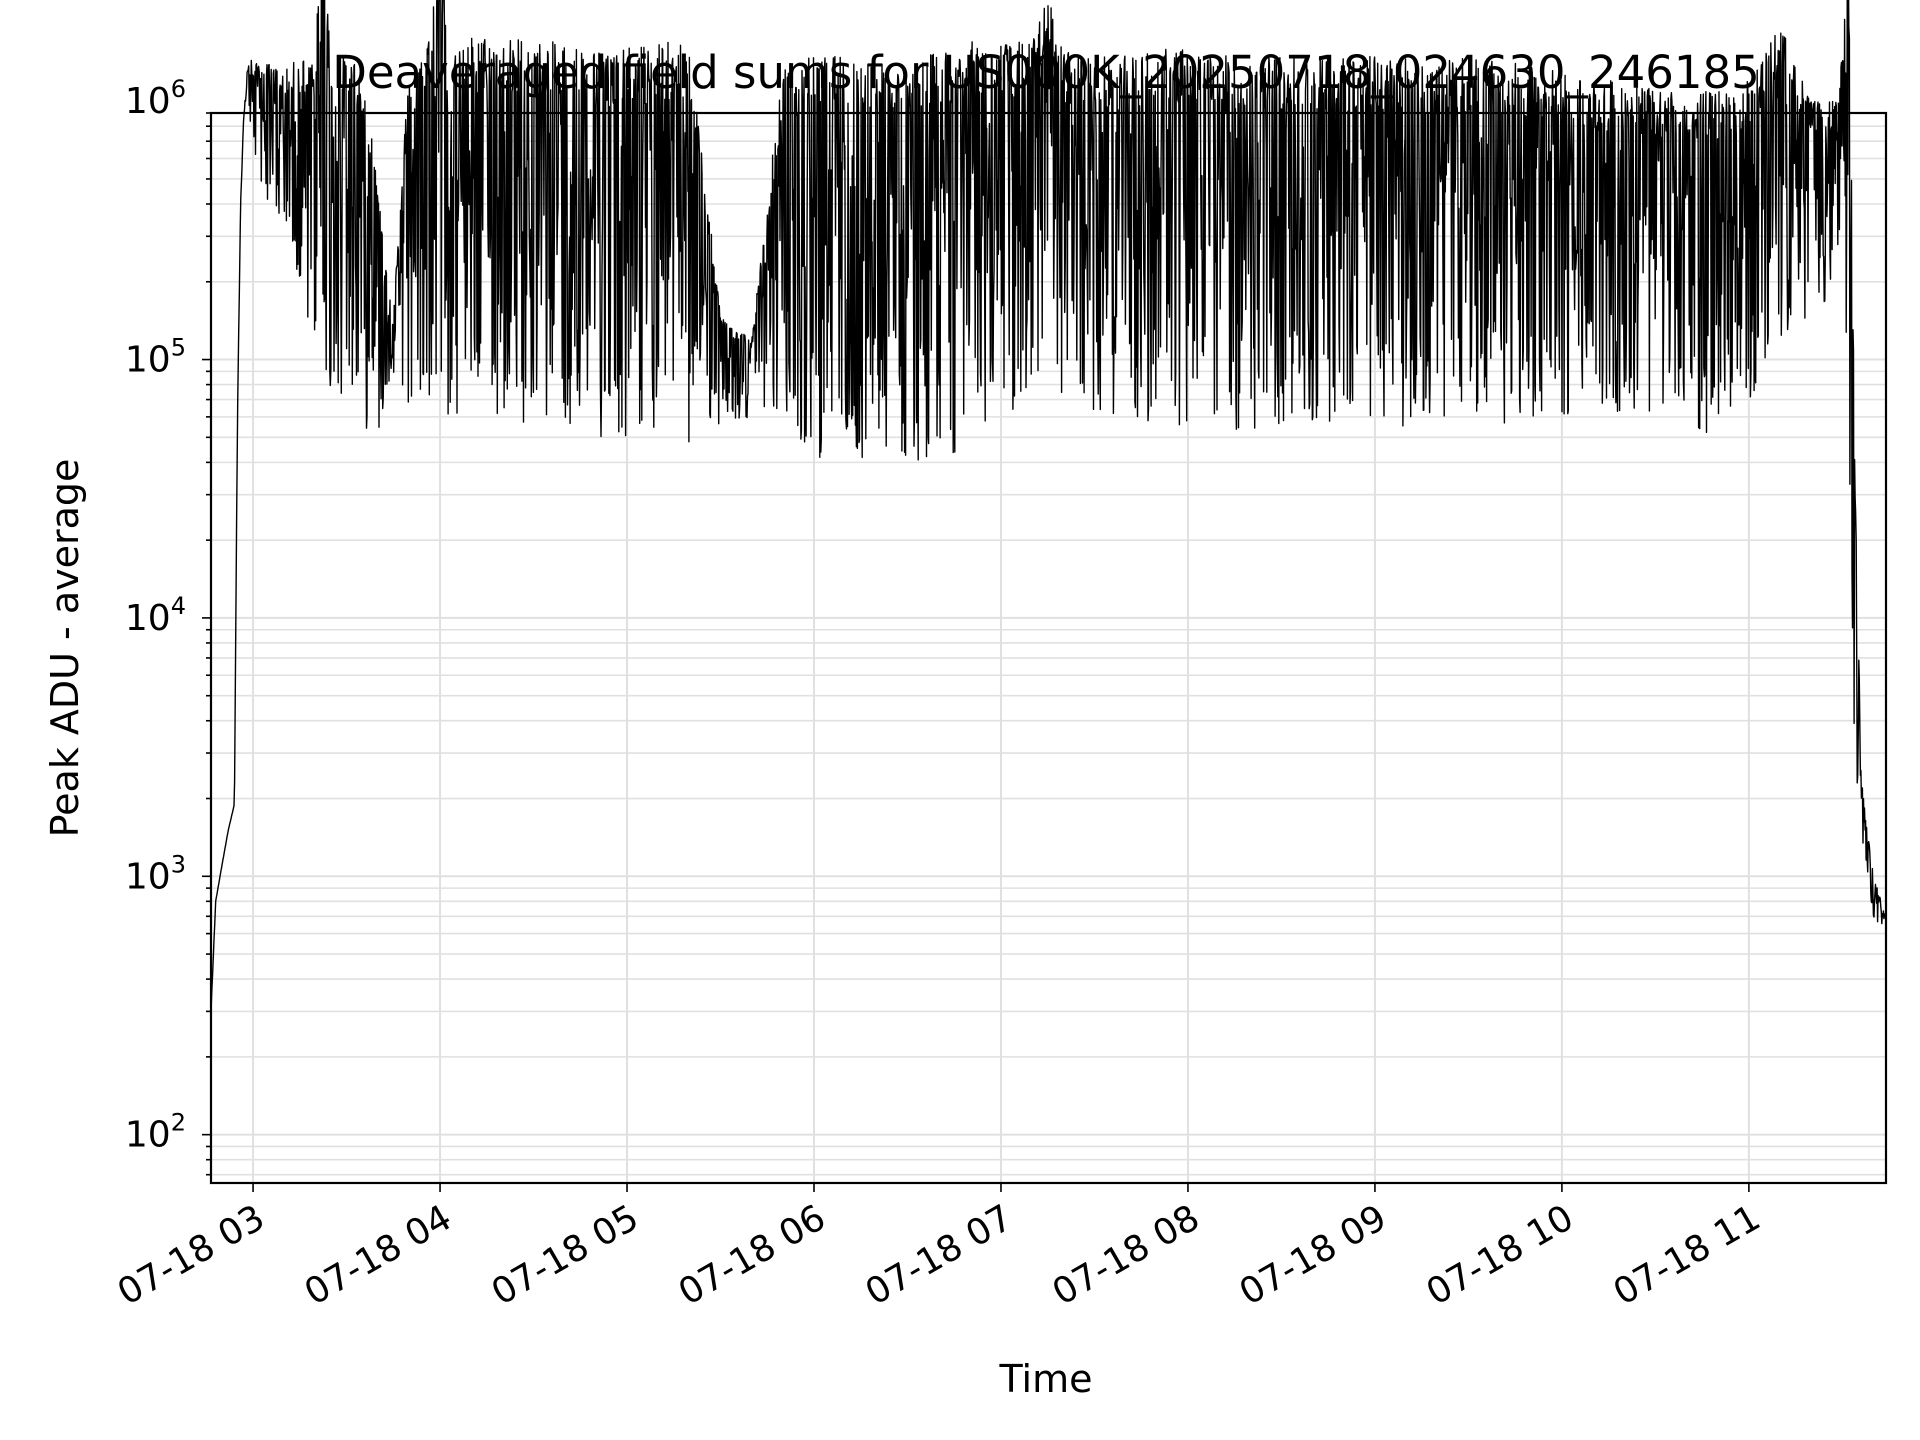 The height and width of the screenshot is (1440, 1920). Describe the element at coordinates (155, 1132) in the screenshot. I see `y-tick-label: 10²` at that location.